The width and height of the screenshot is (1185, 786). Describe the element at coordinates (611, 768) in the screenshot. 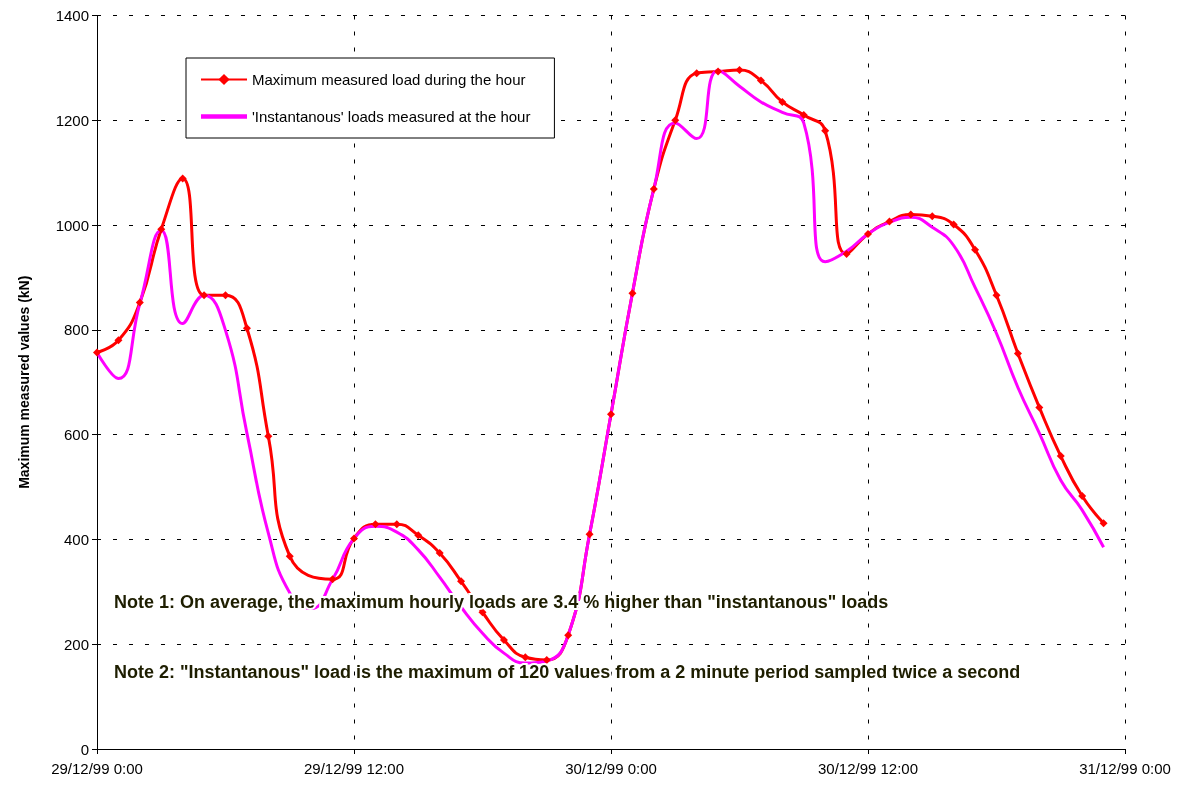

I see `x-tick-label: 30/12/99 0:00` at that location.